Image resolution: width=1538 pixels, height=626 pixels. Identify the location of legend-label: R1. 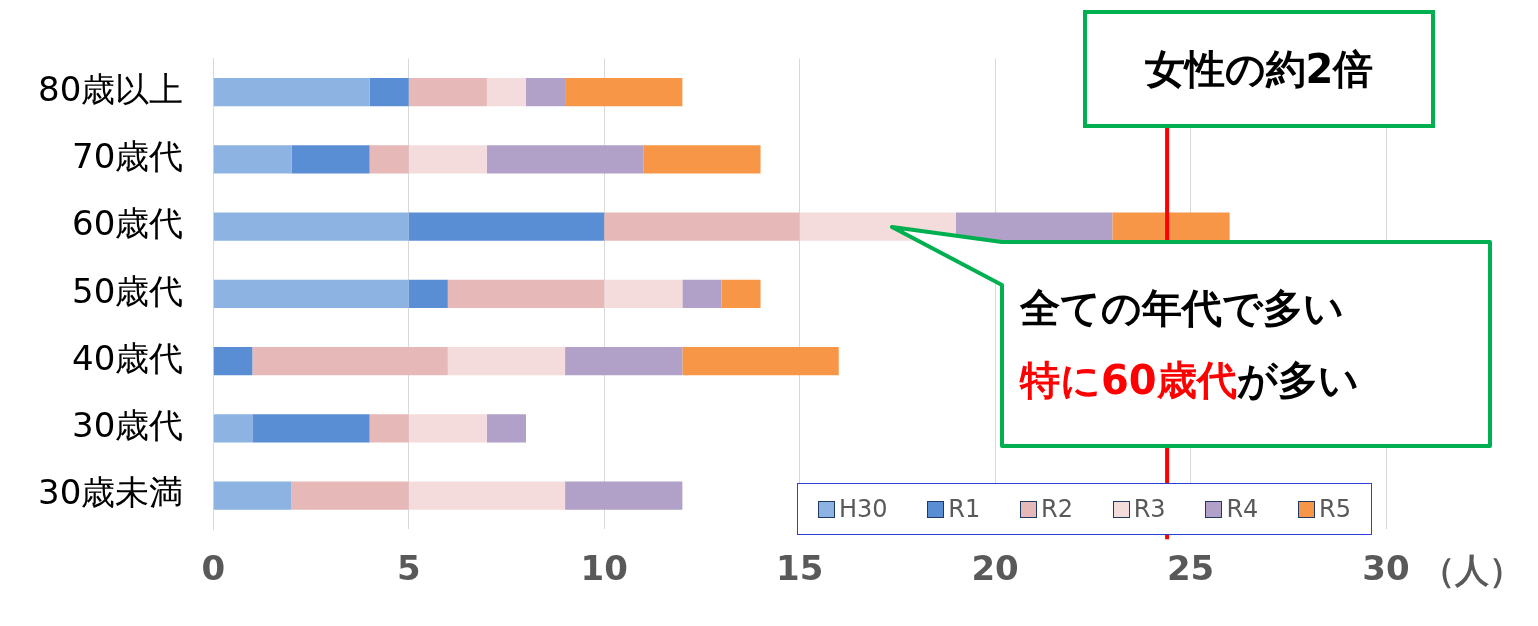
(964, 509).